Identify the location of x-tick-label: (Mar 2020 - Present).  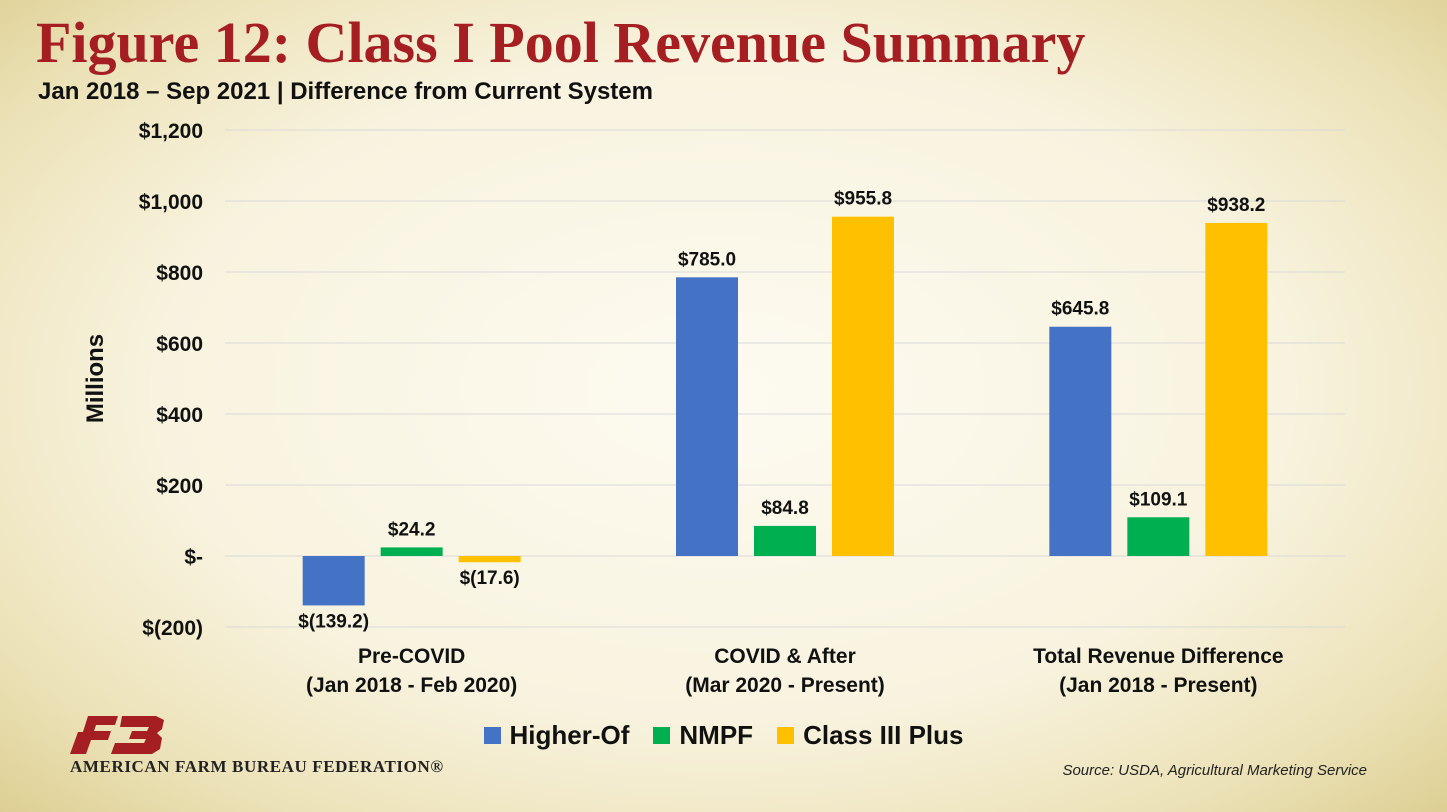
(785, 685).